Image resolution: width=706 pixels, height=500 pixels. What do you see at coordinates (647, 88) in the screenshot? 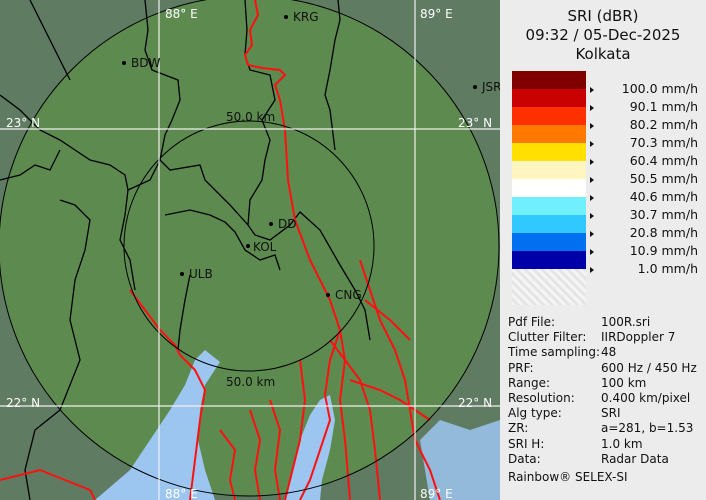
I see `legend-label: 100.0 mm/h` at bounding box center [647, 88].